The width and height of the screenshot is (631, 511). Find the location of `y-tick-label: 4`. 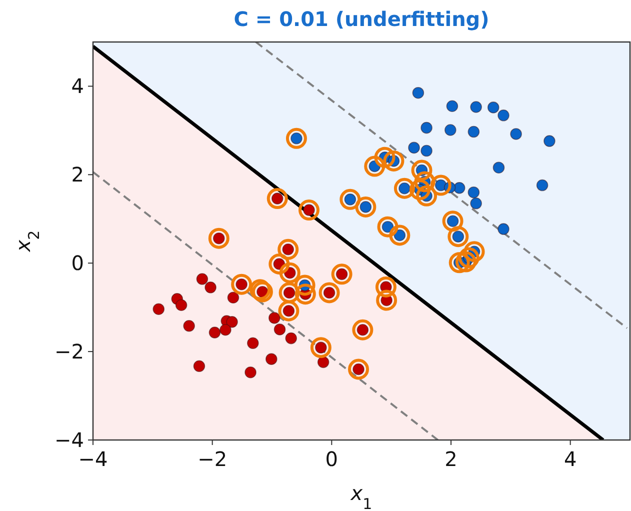

y-tick-label: 4 is located at coordinates (77, 86).